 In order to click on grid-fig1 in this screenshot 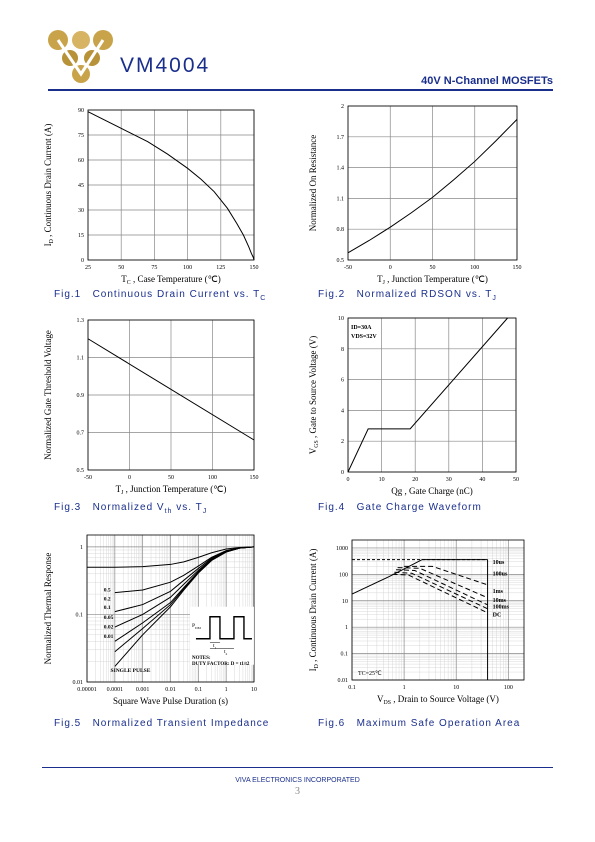, I will do `click(171, 185)`.